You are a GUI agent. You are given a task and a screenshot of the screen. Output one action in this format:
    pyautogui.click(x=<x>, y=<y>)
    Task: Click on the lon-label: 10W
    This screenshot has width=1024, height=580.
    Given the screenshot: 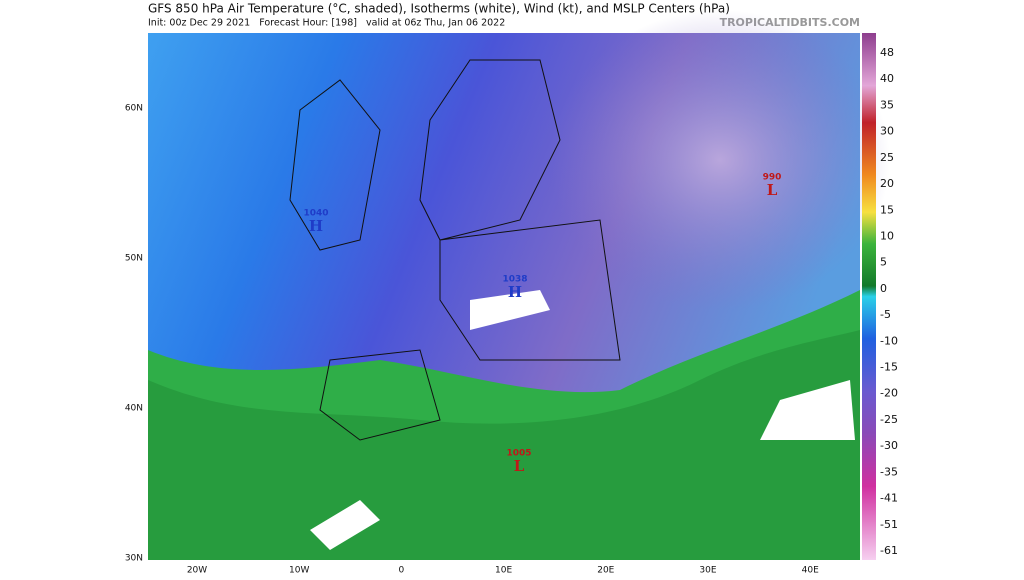 What is the action you would take?
    pyautogui.click(x=299, y=571)
    